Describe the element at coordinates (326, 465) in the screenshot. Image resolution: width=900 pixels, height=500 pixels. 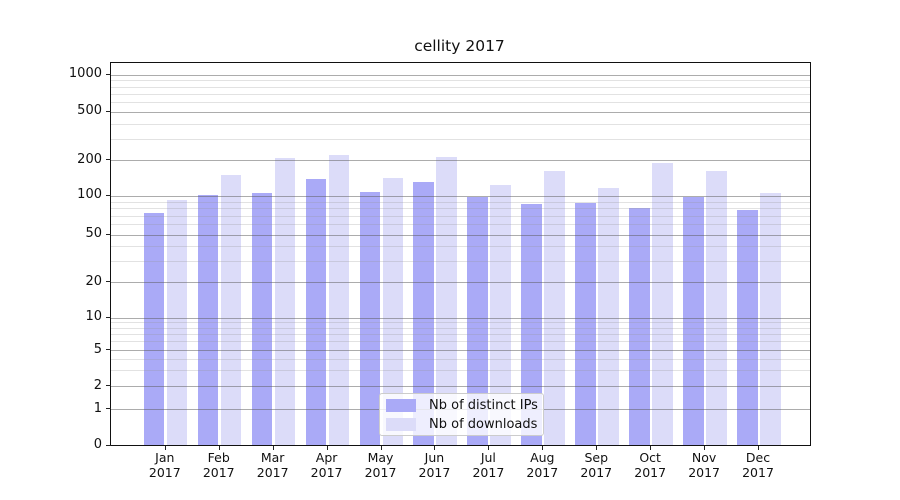
I see `x-tick-label-apr: Apr 2017` at that location.